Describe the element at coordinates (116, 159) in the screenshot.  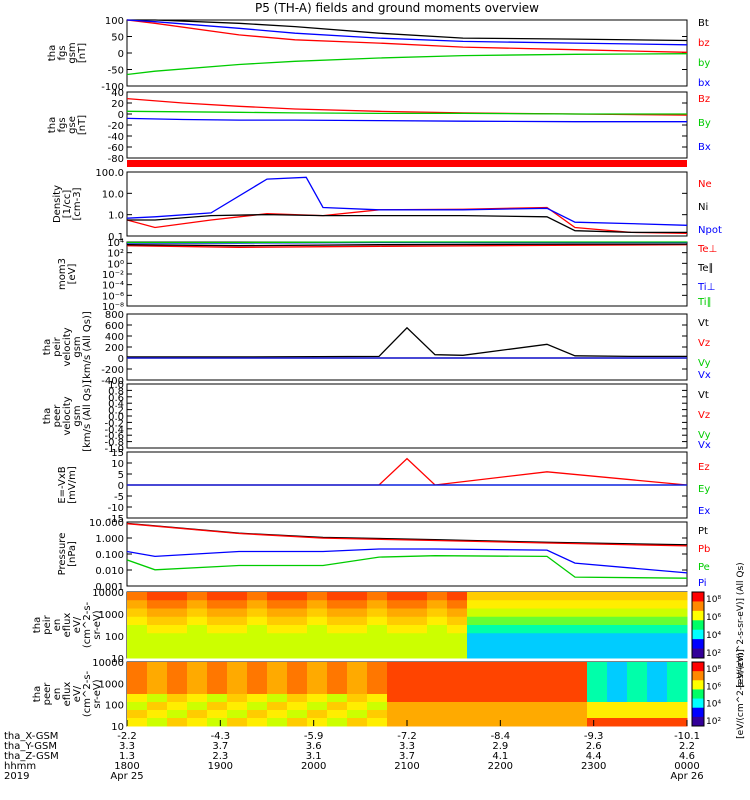
I see `y-tick-label: -80` at that location.